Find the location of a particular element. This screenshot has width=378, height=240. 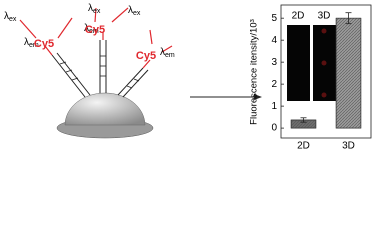

y-tick-label: 1 is located at coordinates (274, 106).